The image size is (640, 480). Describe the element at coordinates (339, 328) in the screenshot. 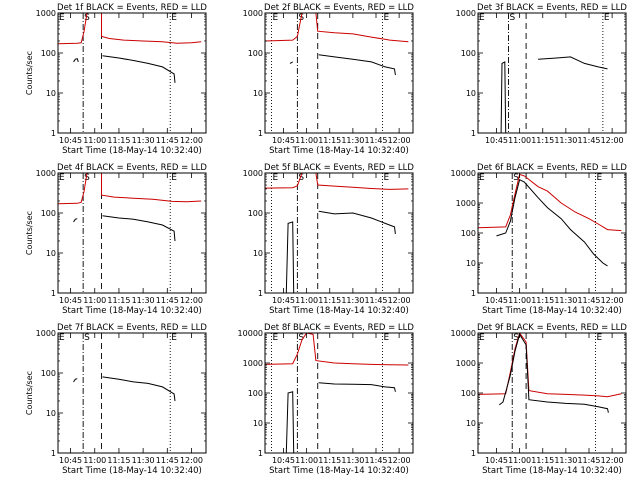

I see `chart-title: Det 8f BLACK = Events, RED = LLD` at that location.